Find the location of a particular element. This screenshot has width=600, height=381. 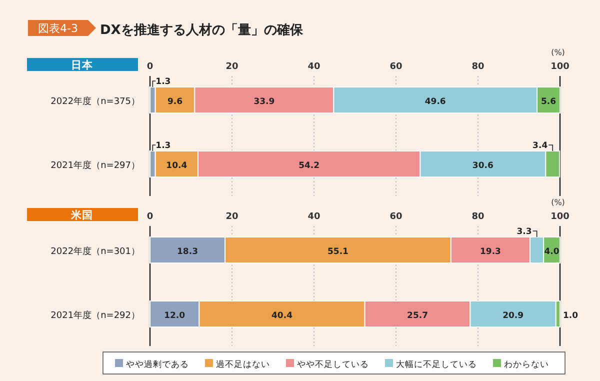

data-label: 12.0 is located at coordinates (175, 316).